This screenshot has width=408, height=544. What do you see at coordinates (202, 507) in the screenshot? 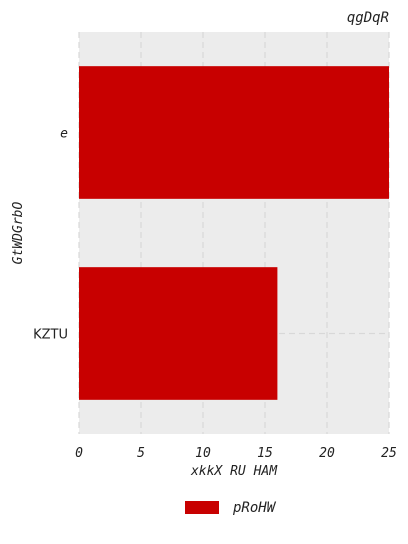
I see `legend-swatch` at bounding box center [202, 507].